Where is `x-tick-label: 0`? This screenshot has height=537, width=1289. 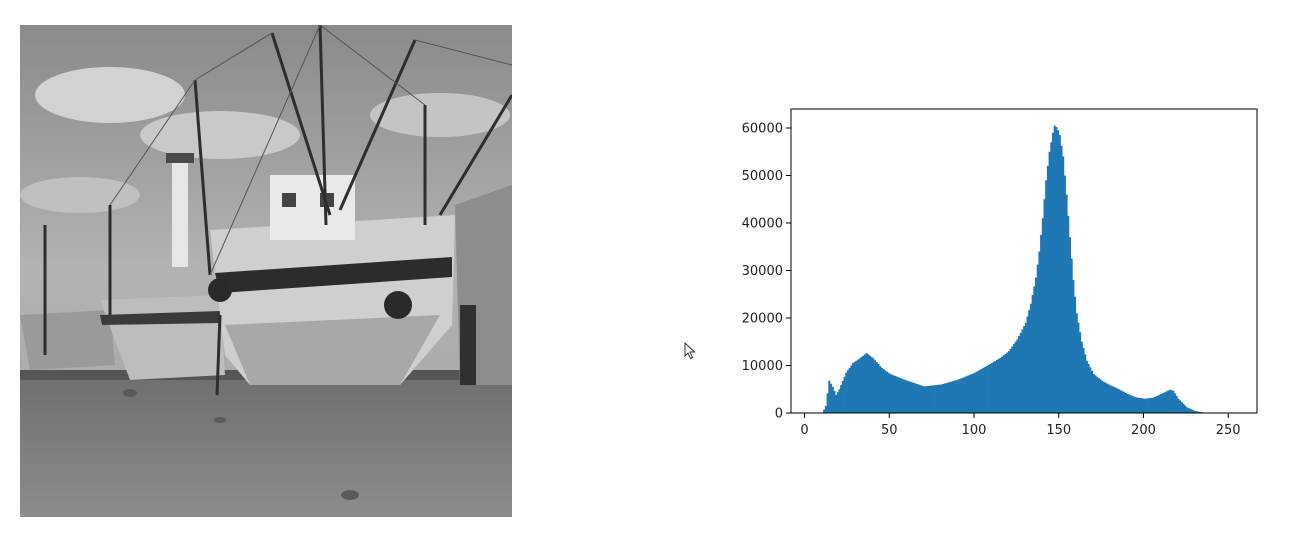
x-tick-label: 0 is located at coordinates (804, 430).